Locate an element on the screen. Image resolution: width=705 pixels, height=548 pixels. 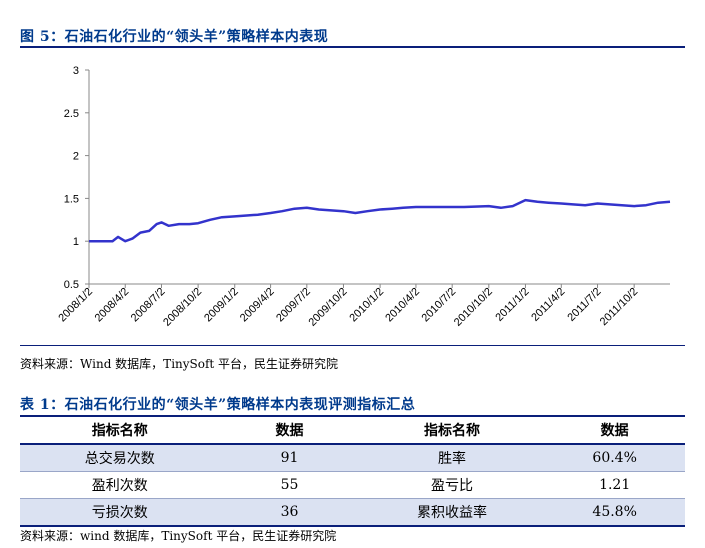
x-tick-label: 2008/1/2 is located at coordinates (75, 305).